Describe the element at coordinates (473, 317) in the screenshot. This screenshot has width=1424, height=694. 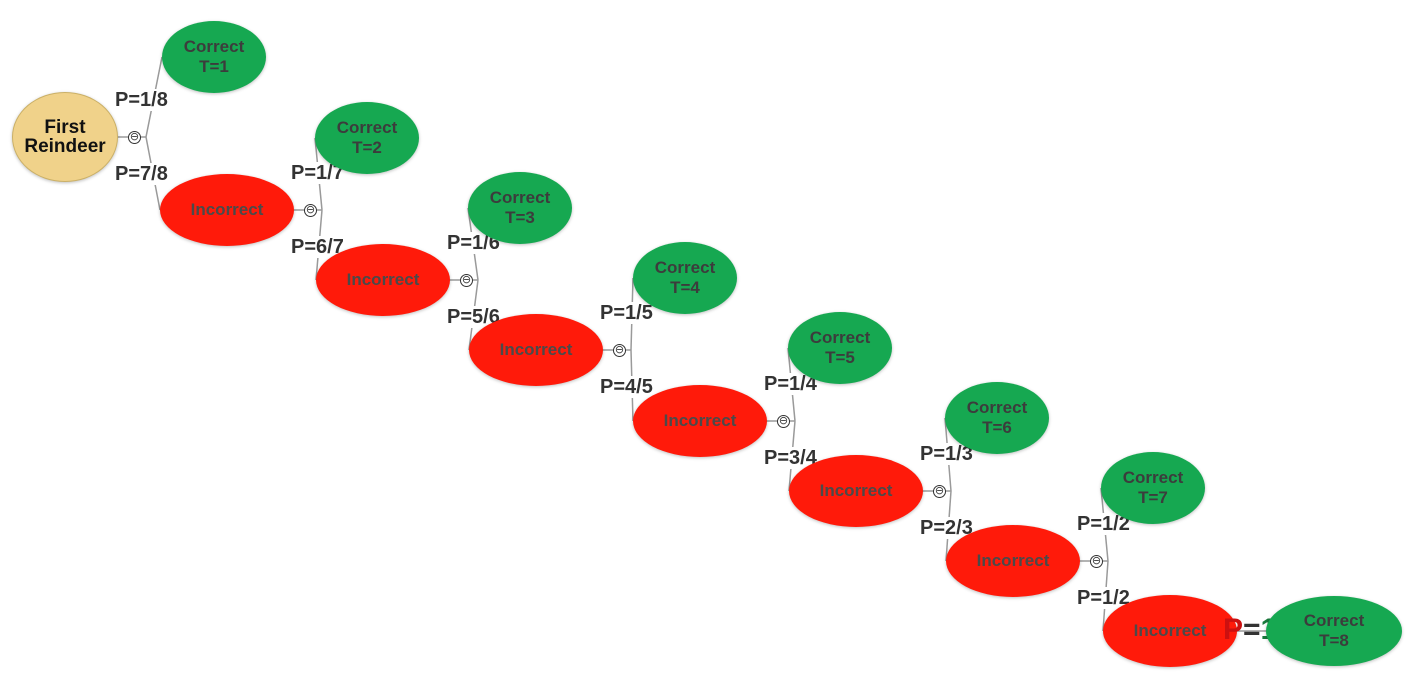
I see `prob-incorrect-label: P=5/6` at that location.